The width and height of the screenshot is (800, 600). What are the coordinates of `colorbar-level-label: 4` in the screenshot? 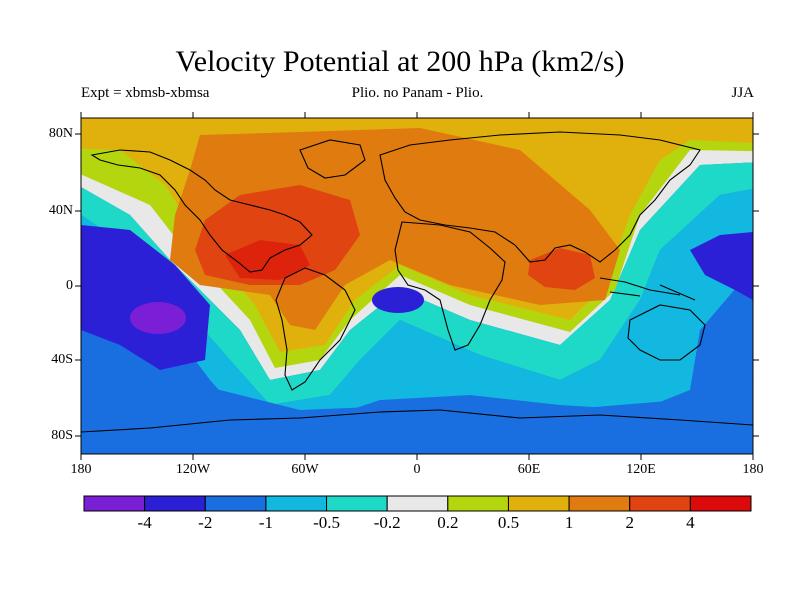 It's located at (690, 522).